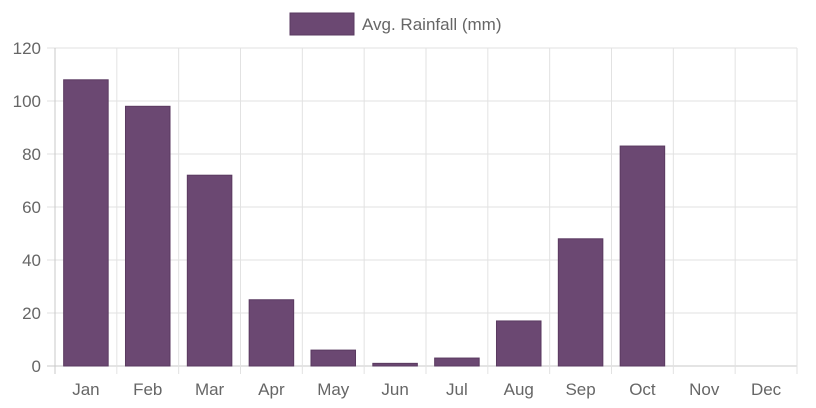 This screenshot has height=408, width=816. What do you see at coordinates (31, 313) in the screenshot?
I see `y-tick-label: 20` at bounding box center [31, 313].